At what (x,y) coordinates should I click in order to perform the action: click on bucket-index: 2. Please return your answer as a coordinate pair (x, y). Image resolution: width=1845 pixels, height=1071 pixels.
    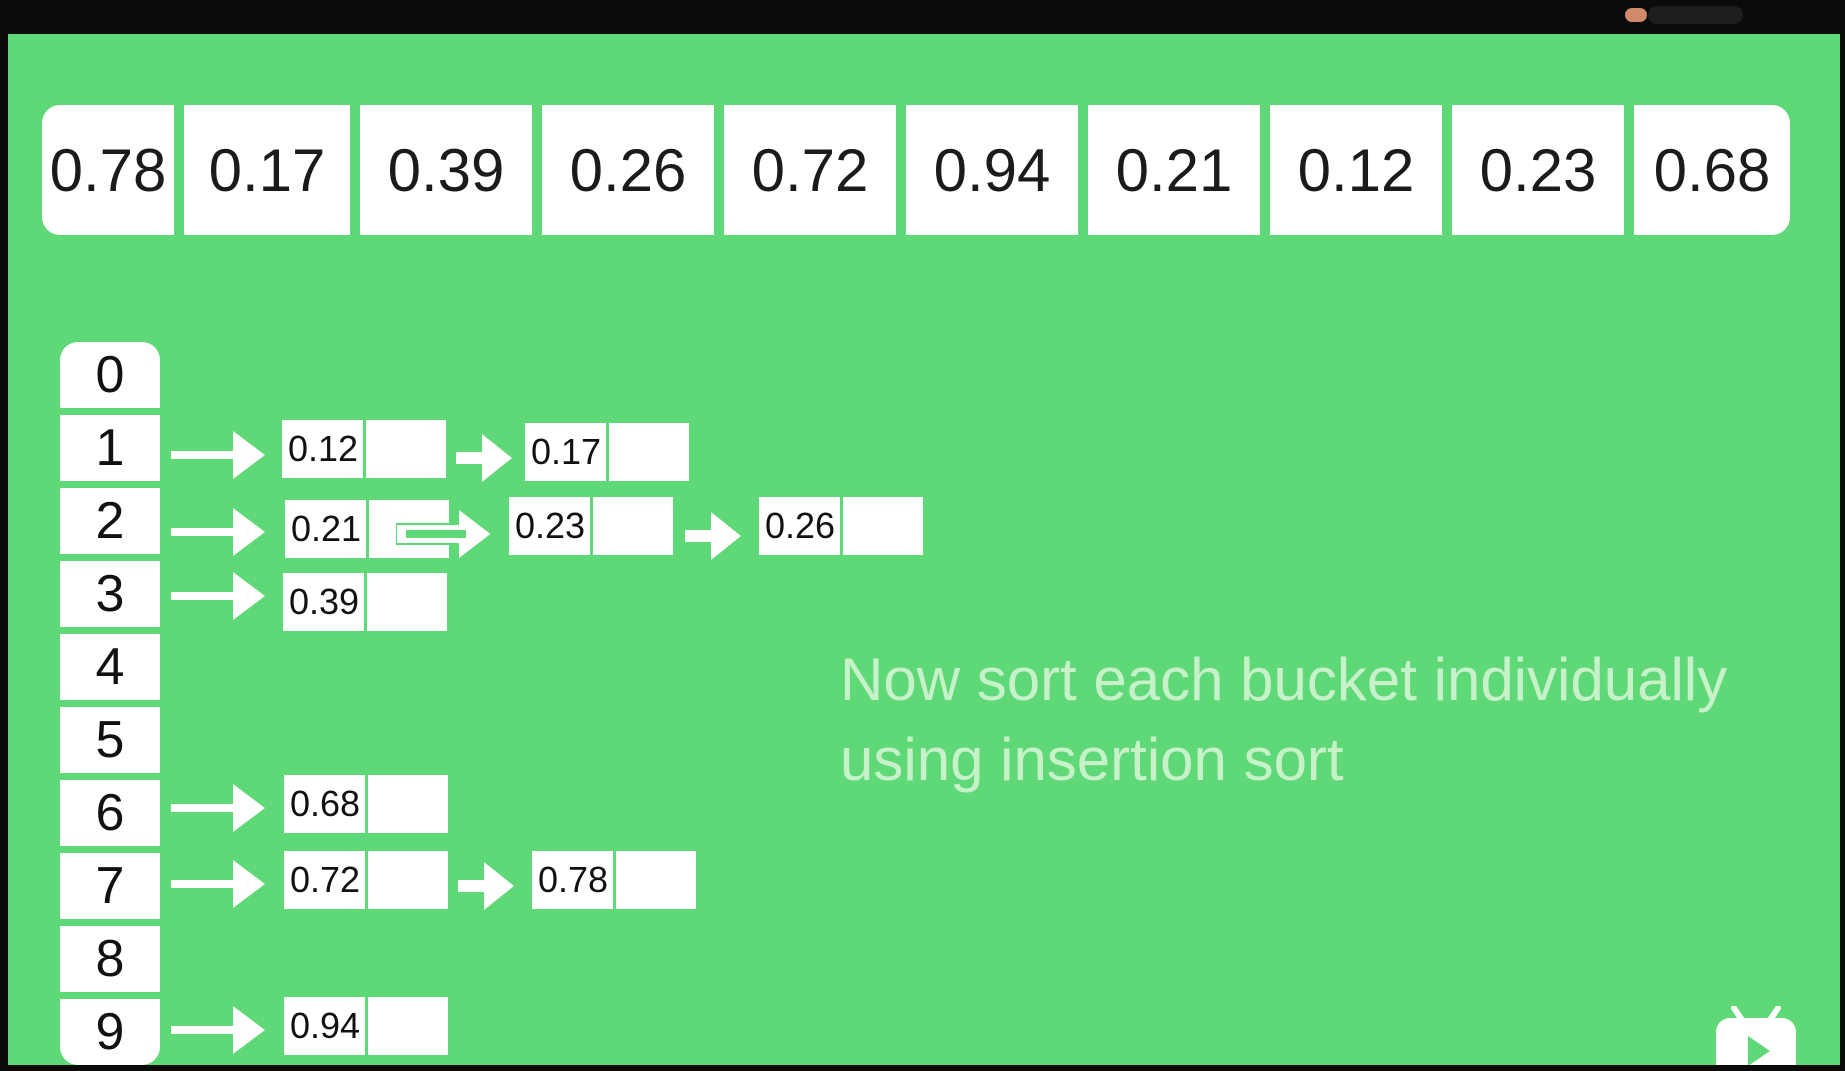
    Looking at the image, I should click on (110, 521).